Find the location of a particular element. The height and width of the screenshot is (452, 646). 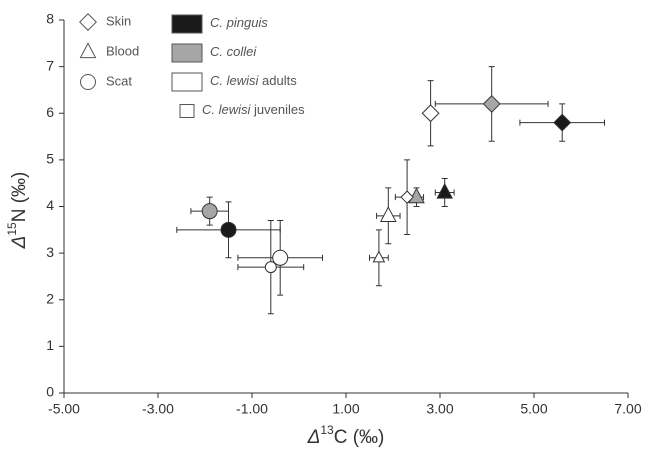

y-tick-label: 6 is located at coordinates (50, 112).